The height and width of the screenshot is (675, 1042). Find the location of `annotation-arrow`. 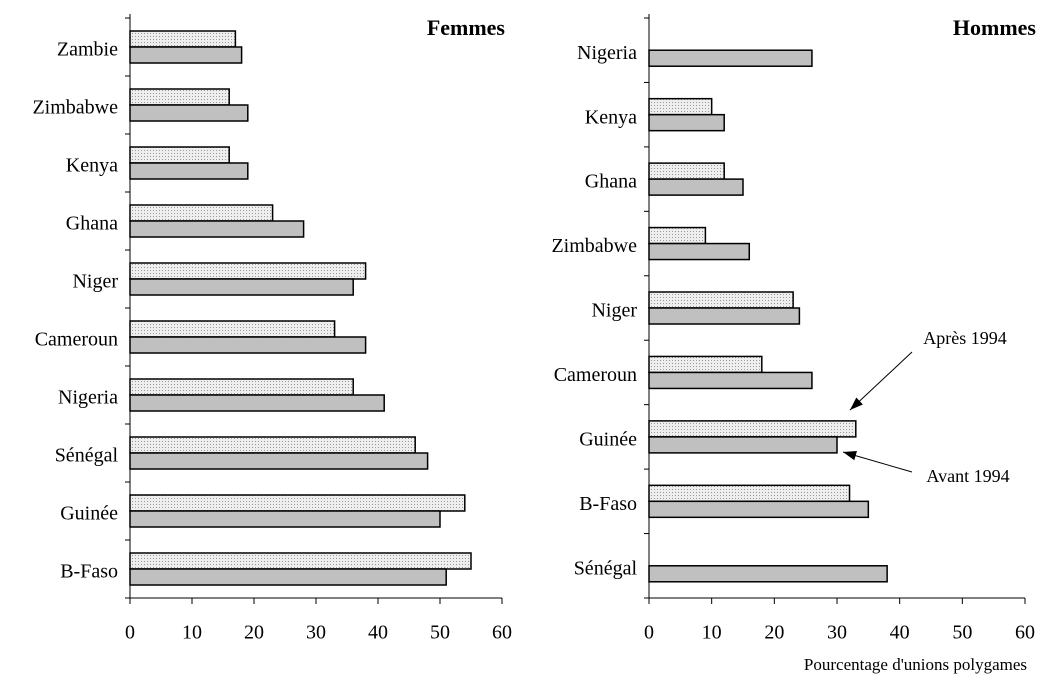

annotation-arrow is located at coordinates (881, 381).